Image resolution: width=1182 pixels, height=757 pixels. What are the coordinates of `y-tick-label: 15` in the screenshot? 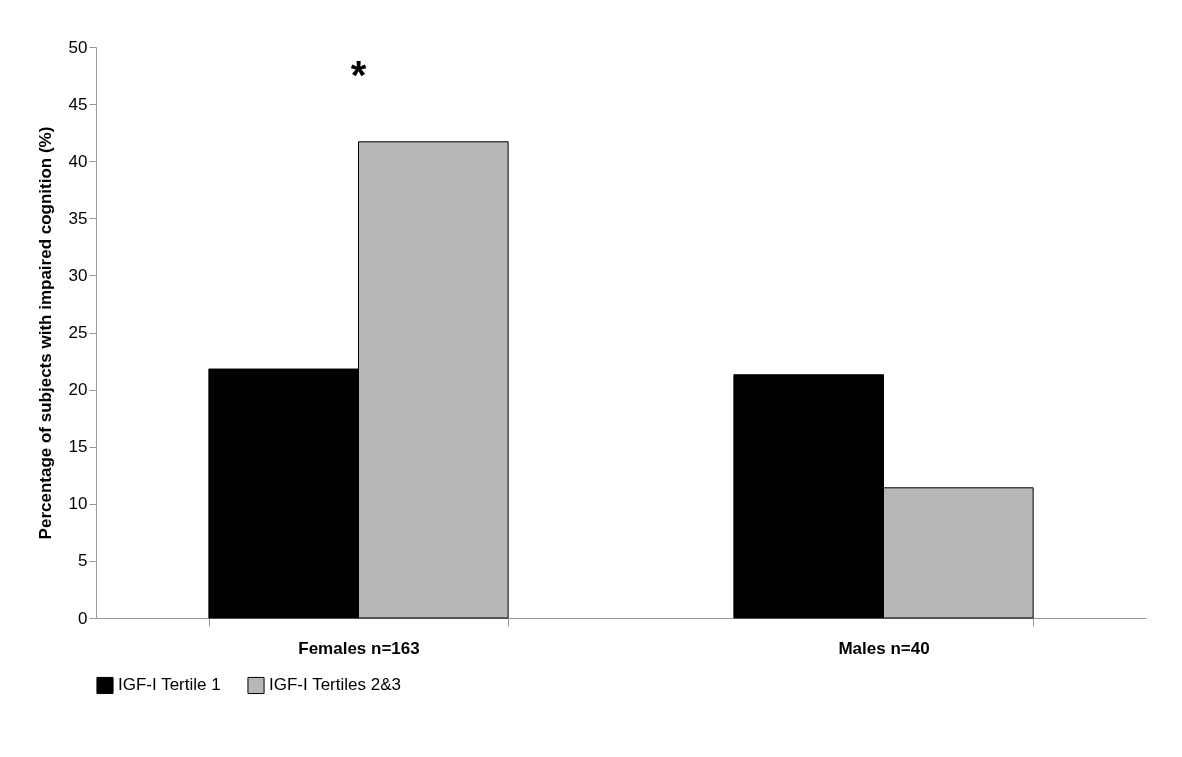 It's located at (78, 447).